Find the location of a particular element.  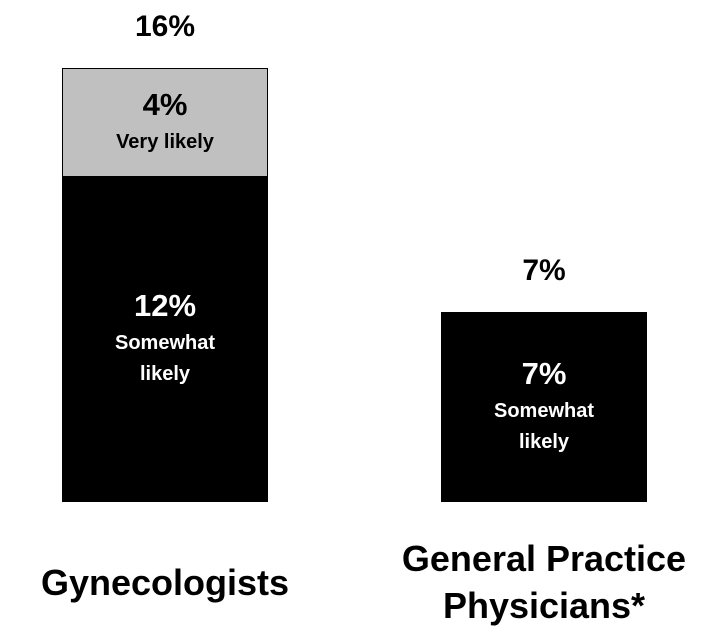

segment-value-label: 12% is located at coordinates (165, 306).